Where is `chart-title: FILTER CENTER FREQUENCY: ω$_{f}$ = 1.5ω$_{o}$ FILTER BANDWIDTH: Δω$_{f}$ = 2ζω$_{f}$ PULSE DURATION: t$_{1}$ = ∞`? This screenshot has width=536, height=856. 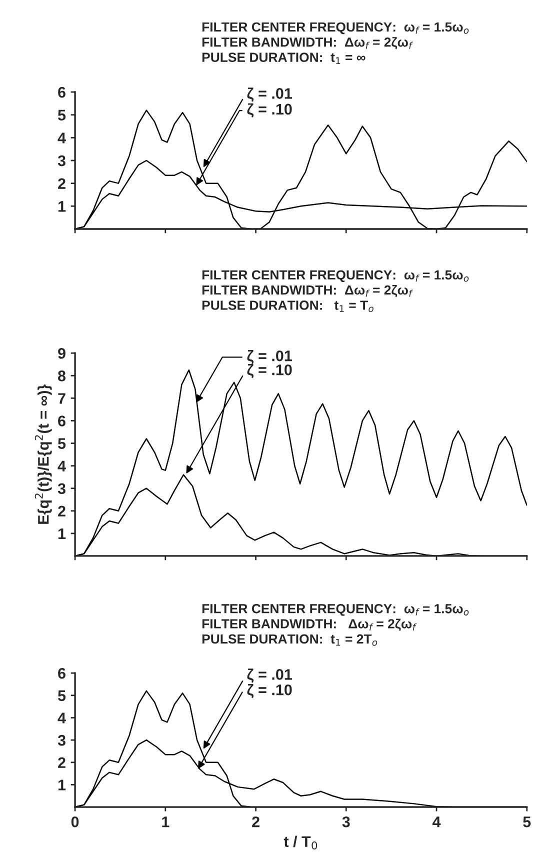 chart-title: FILTER CENTER FREQUENCY: ω$_{f}$ = 1.5ω$_{o}$ FILTER BANDWIDTH: Δω$_{f}$ = 2ζω$_{f}$ PULSE DURATION: t$_{1}$ = ∞ is located at coordinates (335, 43).